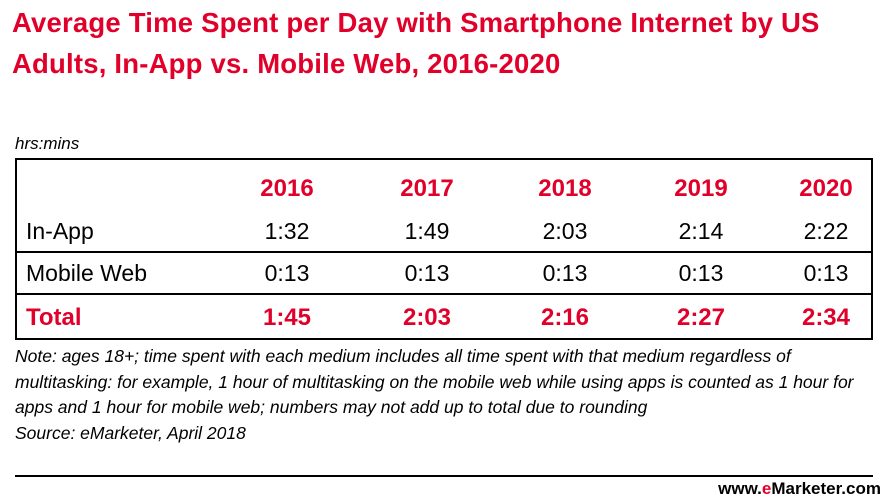 This screenshot has width=889, height=500. What do you see at coordinates (766, 488) in the screenshot?
I see `brand-accent-letter: e` at bounding box center [766, 488].